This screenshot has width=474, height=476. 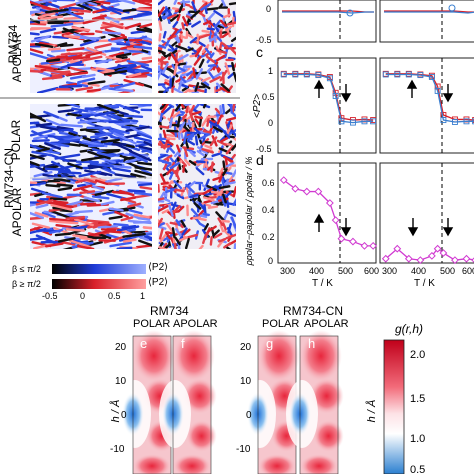 I want to click on xlabel-left: T / K, so click(x=322, y=283).